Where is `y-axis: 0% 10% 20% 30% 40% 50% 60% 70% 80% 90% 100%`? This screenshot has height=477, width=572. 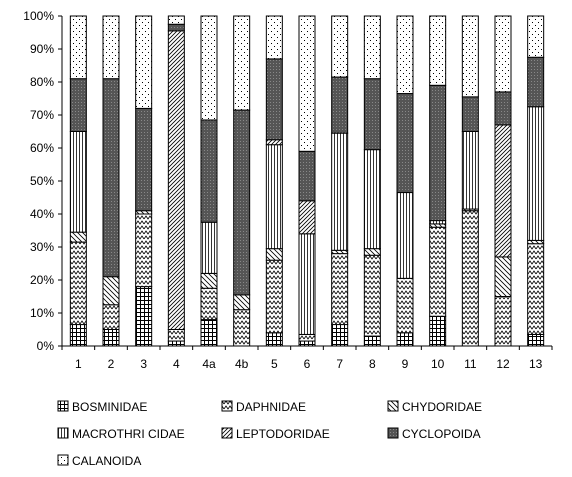 y-axis: 0% 10% 20% 30% 40% 50% 60% 70% 80% 90% 100% is located at coordinates (43, 181).